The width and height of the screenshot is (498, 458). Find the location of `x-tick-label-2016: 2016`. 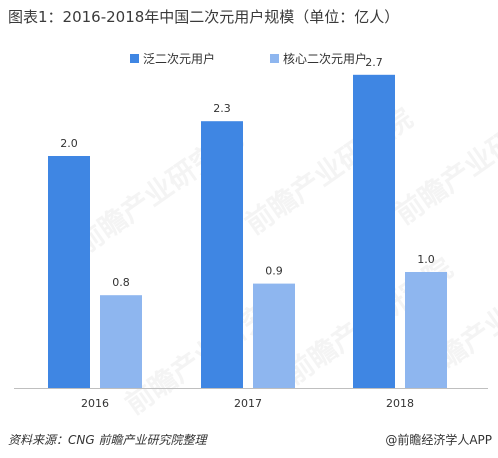

x-tick-label-2016: 2016 is located at coordinates (95, 403).